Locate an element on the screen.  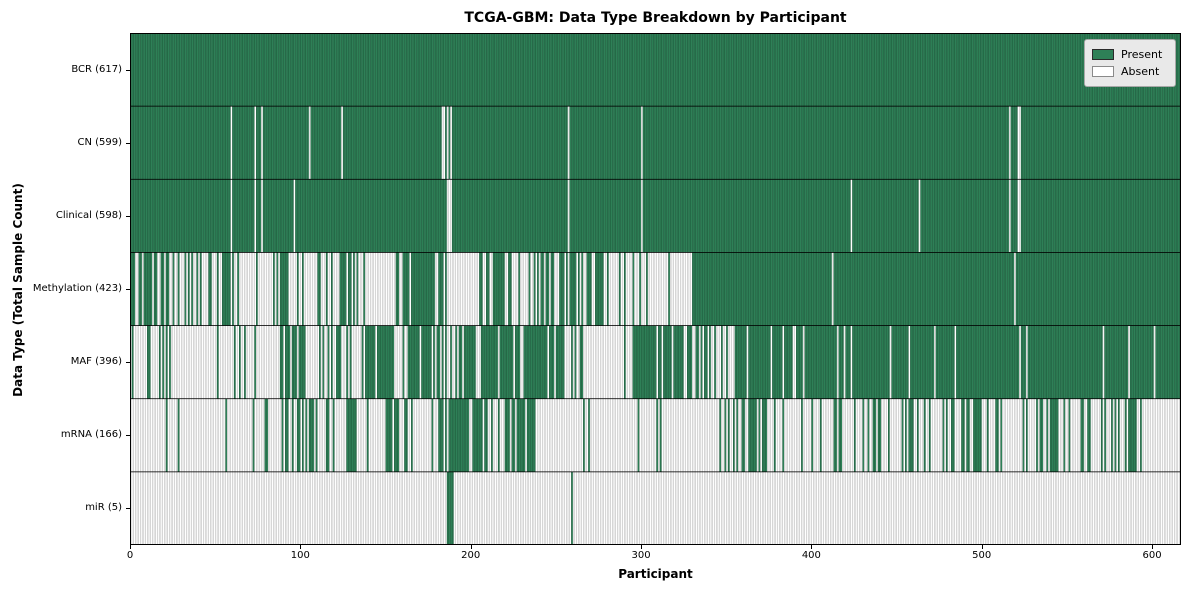
present-swatch-icon is located at coordinates (1103, 54).